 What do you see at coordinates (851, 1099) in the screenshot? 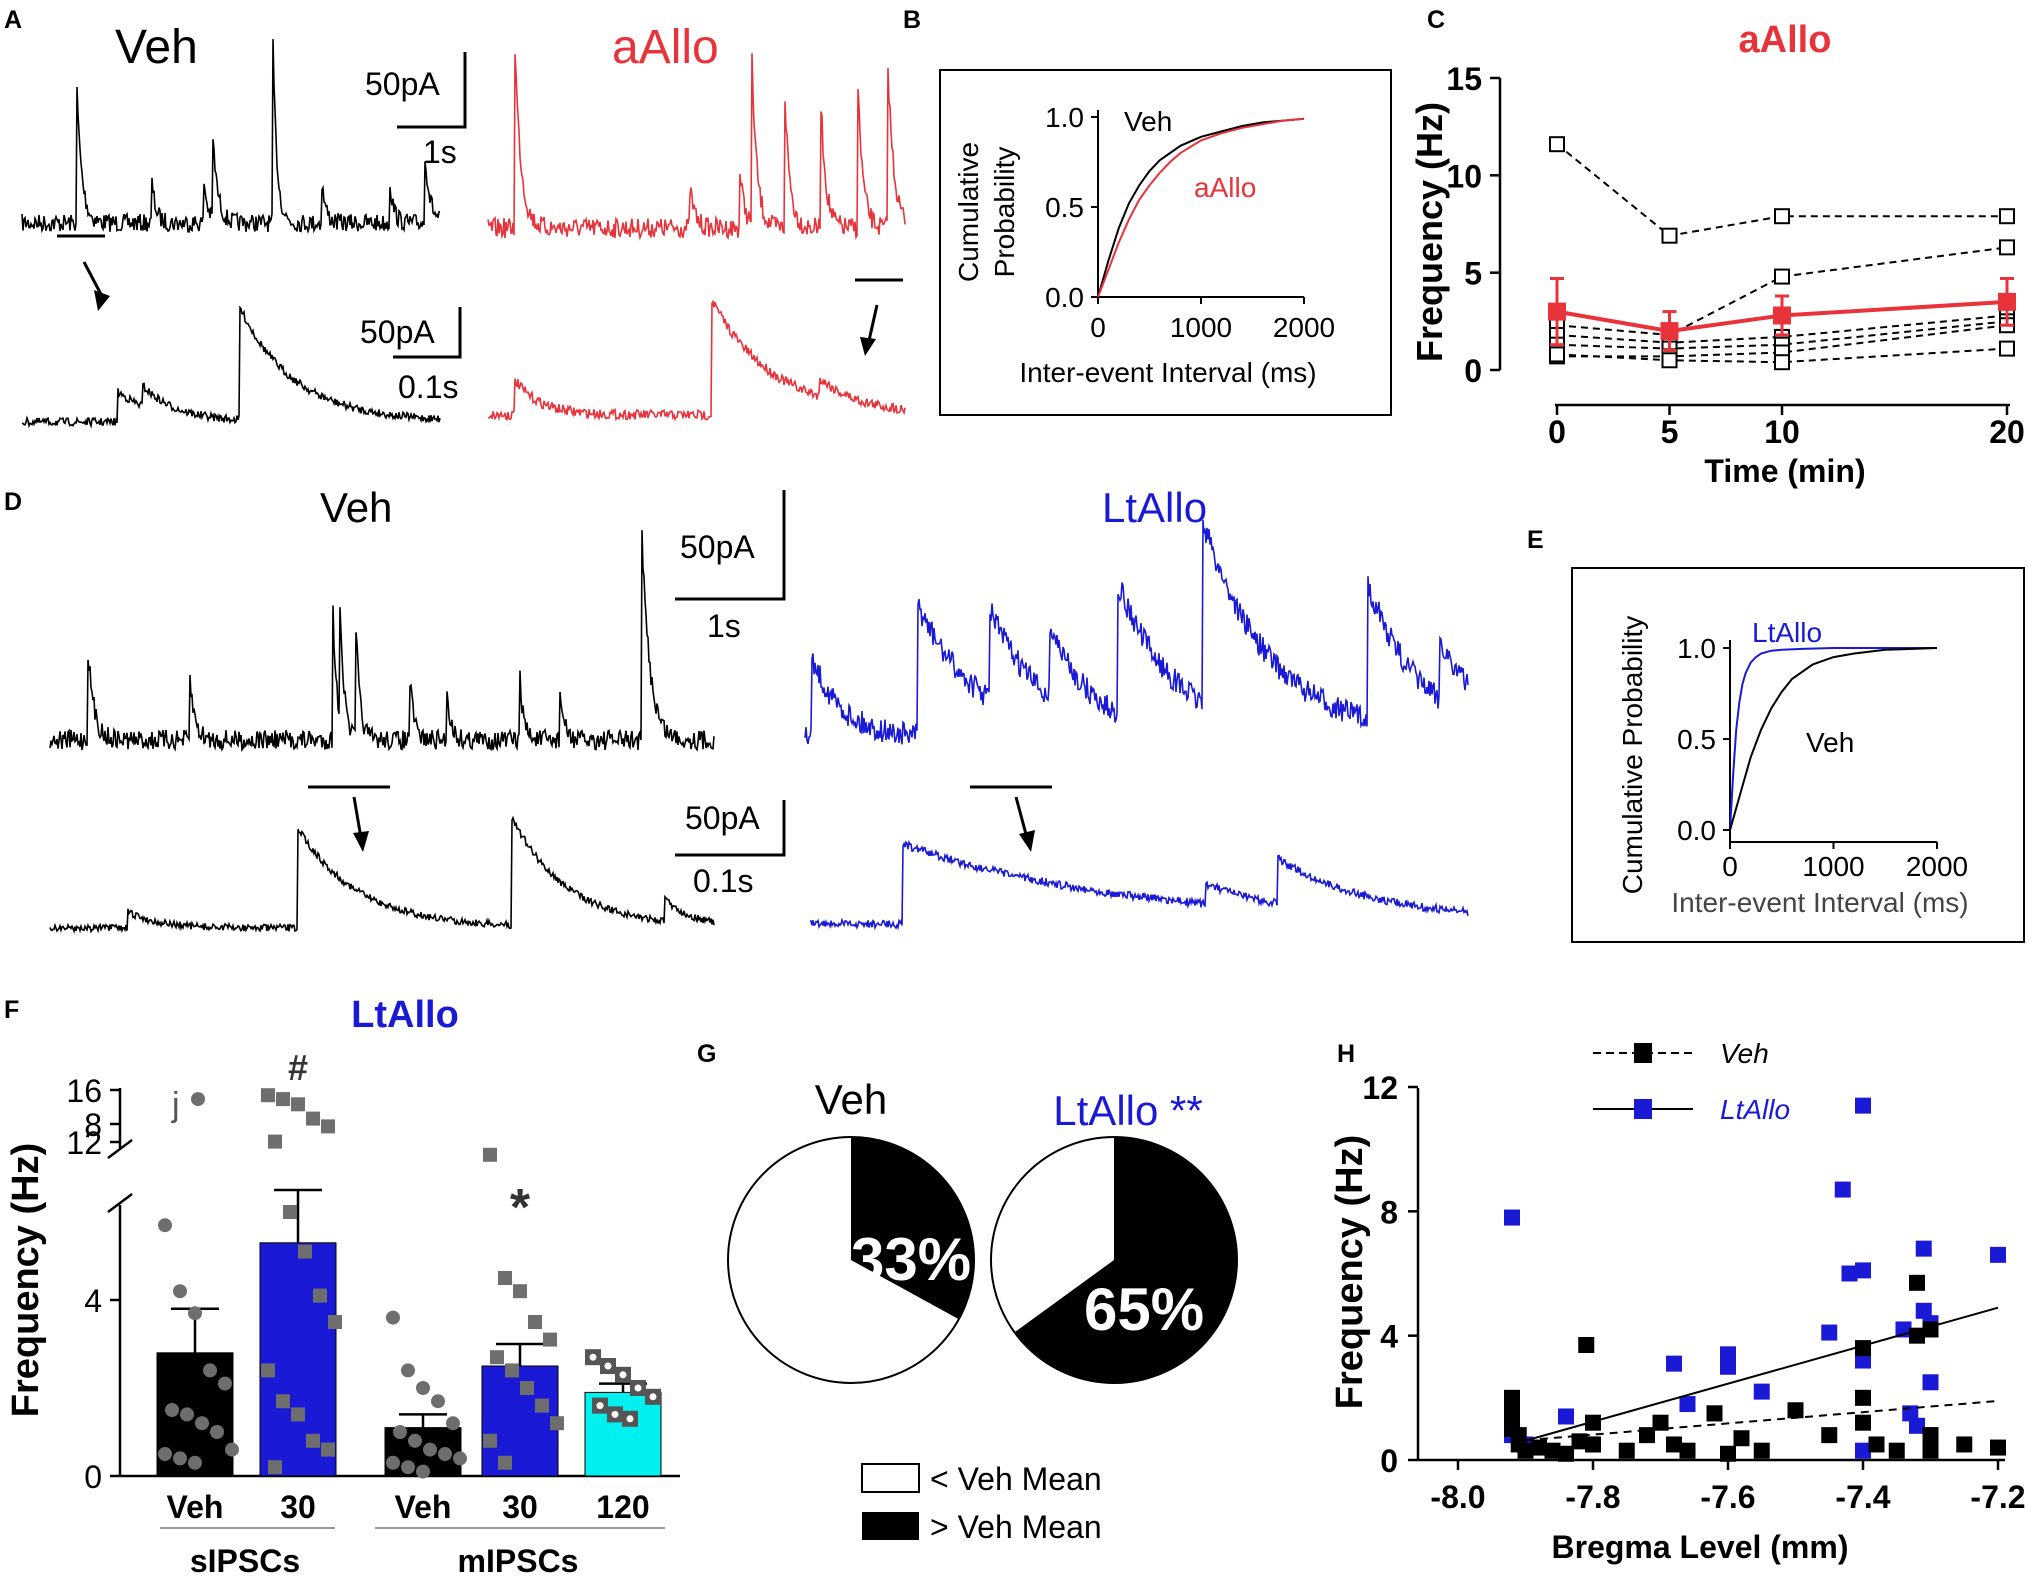
I see `pie-veh-title: Veh` at bounding box center [851, 1099].